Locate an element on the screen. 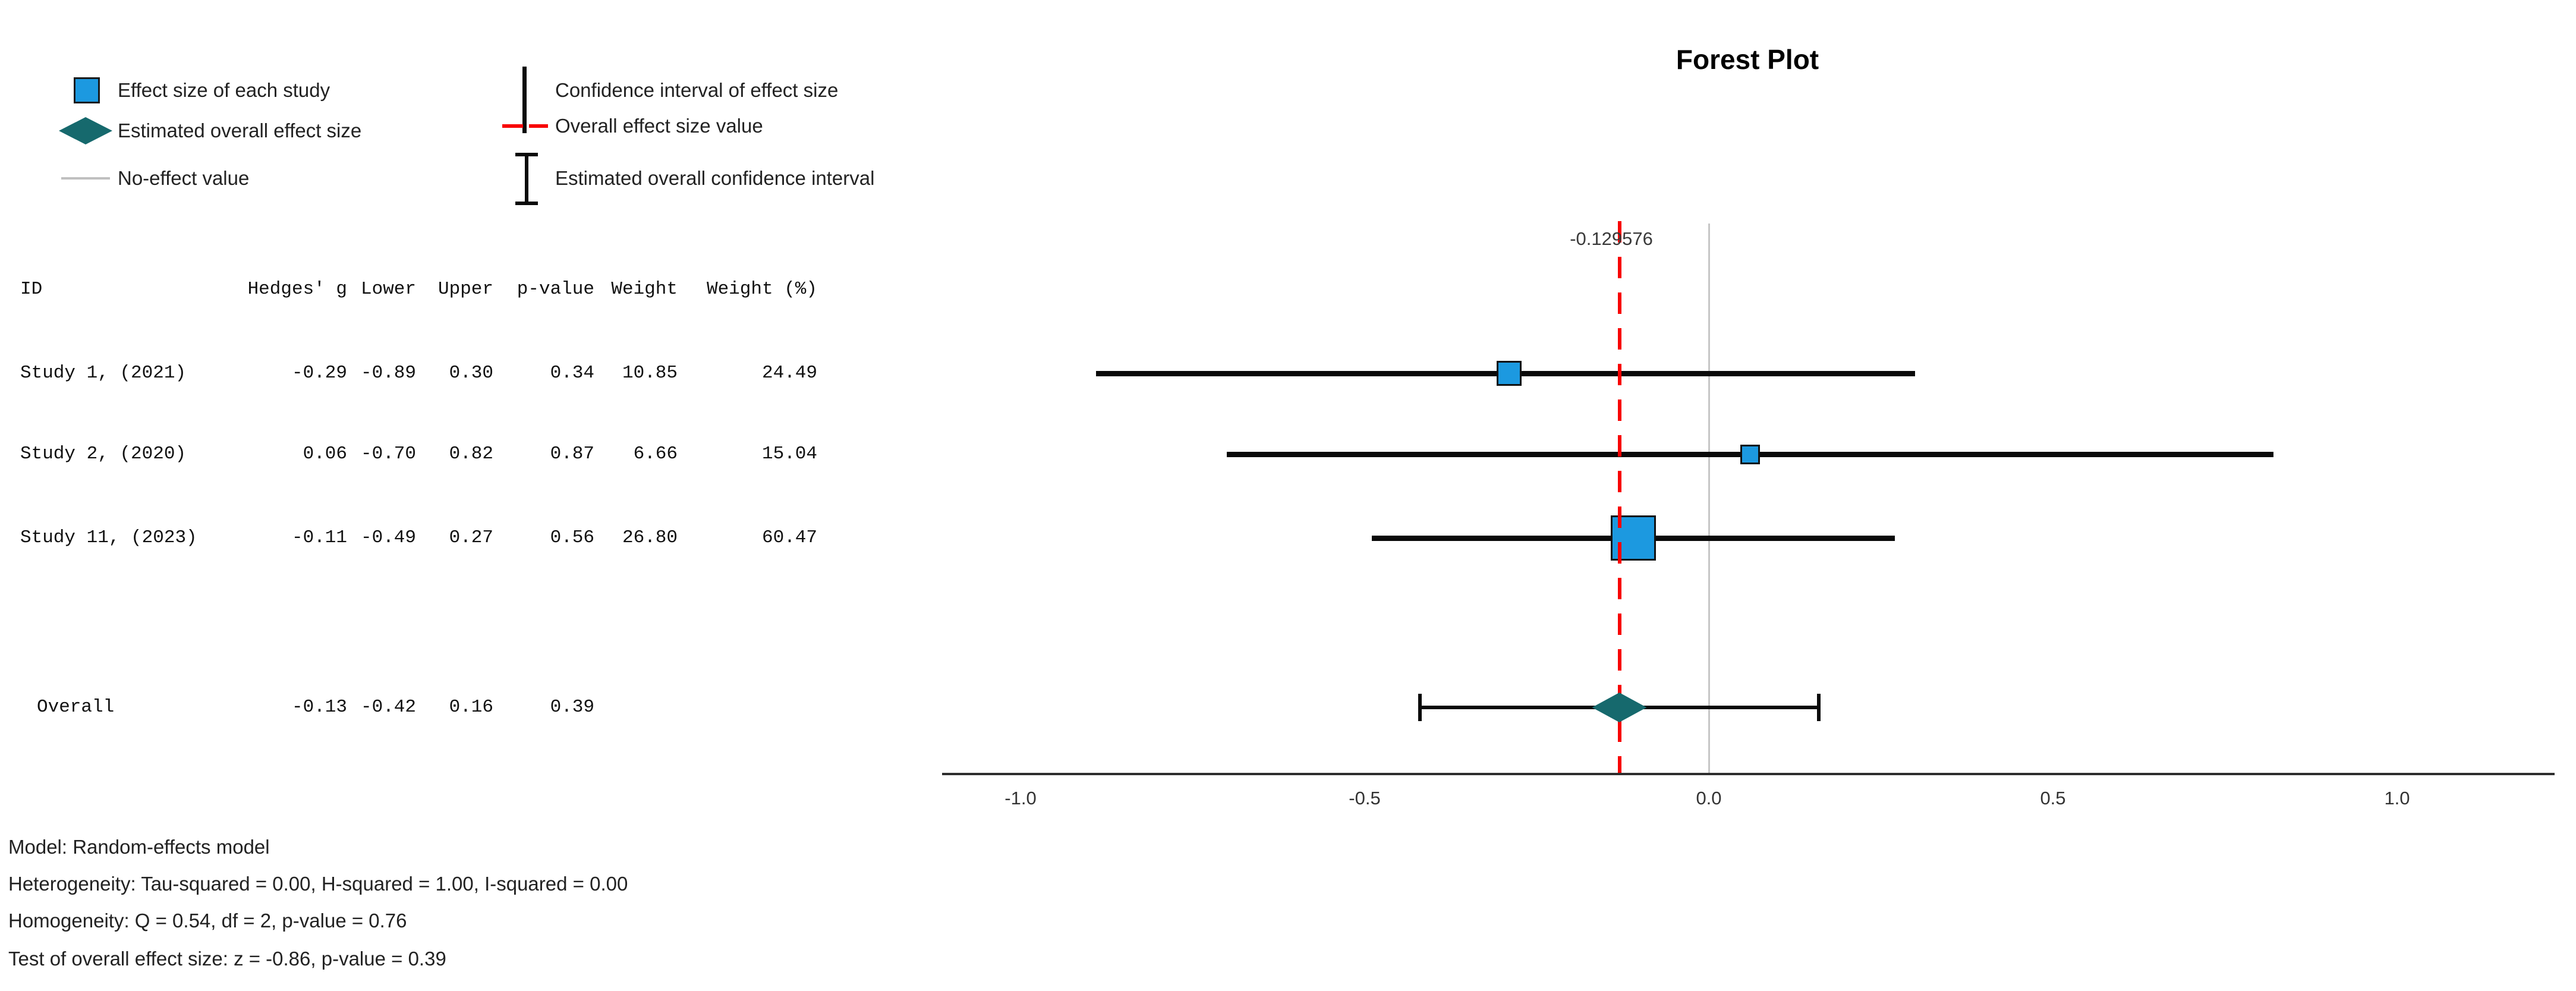 This screenshot has height=991, width=2576. cell-id: Study 2, (2020) is located at coordinates (103, 453).